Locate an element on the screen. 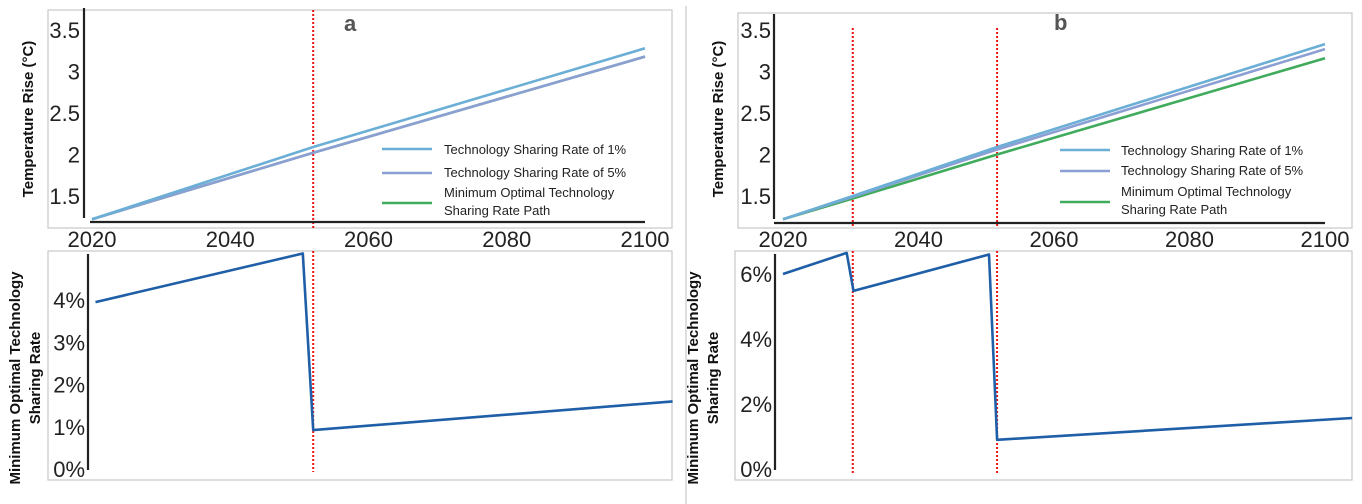 The width and height of the screenshot is (1362, 504). y-ticks: 0% 1% 2% 3% 4% is located at coordinates (69, 385).